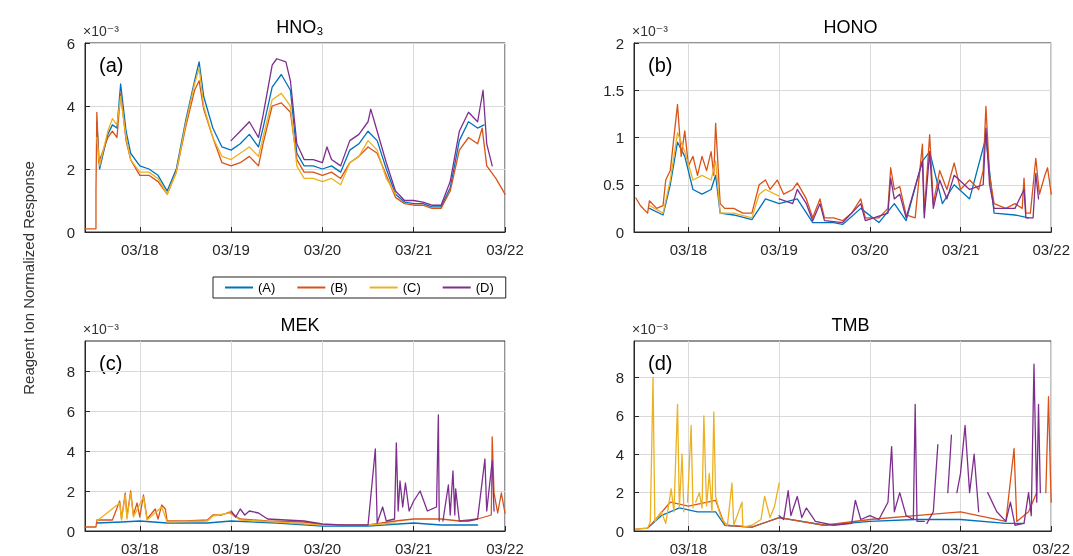  Describe the element at coordinates (484, 287) in the screenshot. I see `legend-label: (D)` at that location.